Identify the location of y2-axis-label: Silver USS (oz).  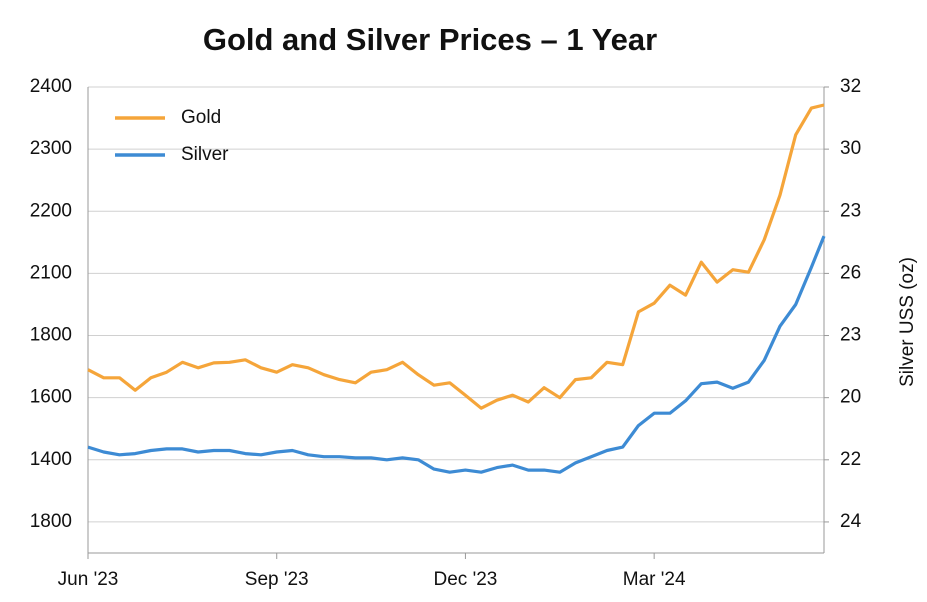
(907, 322).